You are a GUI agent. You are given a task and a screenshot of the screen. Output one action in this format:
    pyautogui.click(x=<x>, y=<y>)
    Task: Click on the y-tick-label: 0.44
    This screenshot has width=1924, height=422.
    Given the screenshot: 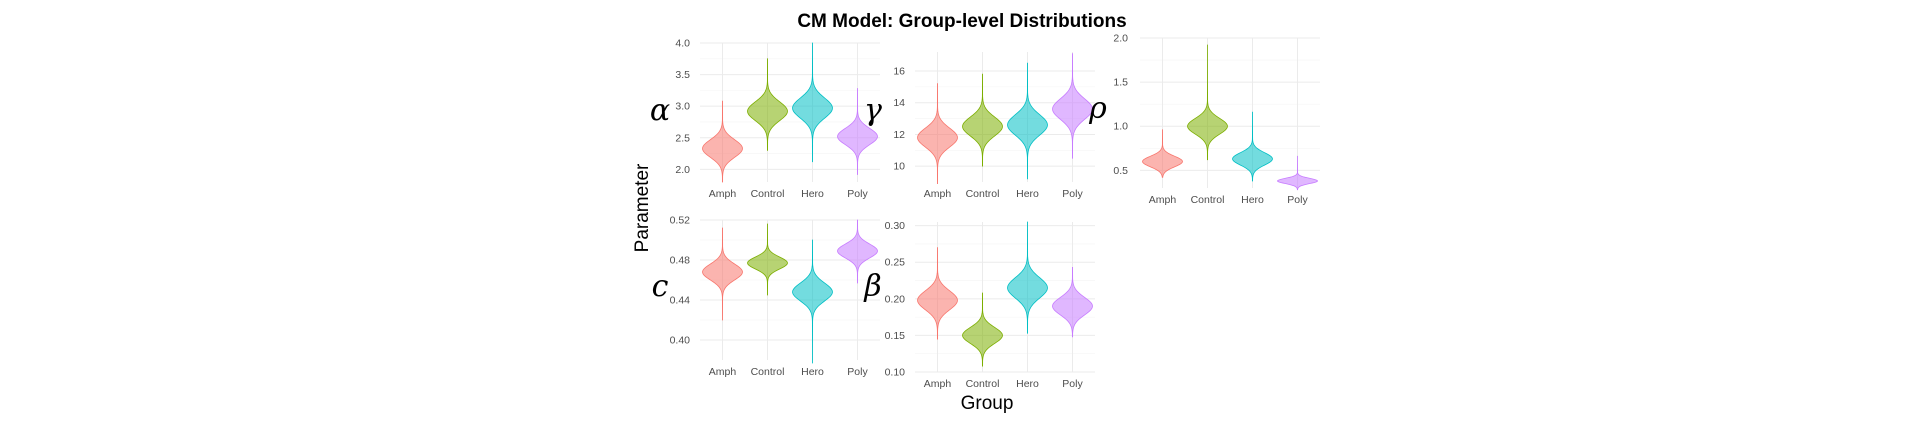 What is the action you would take?
    pyautogui.click(x=680, y=301)
    